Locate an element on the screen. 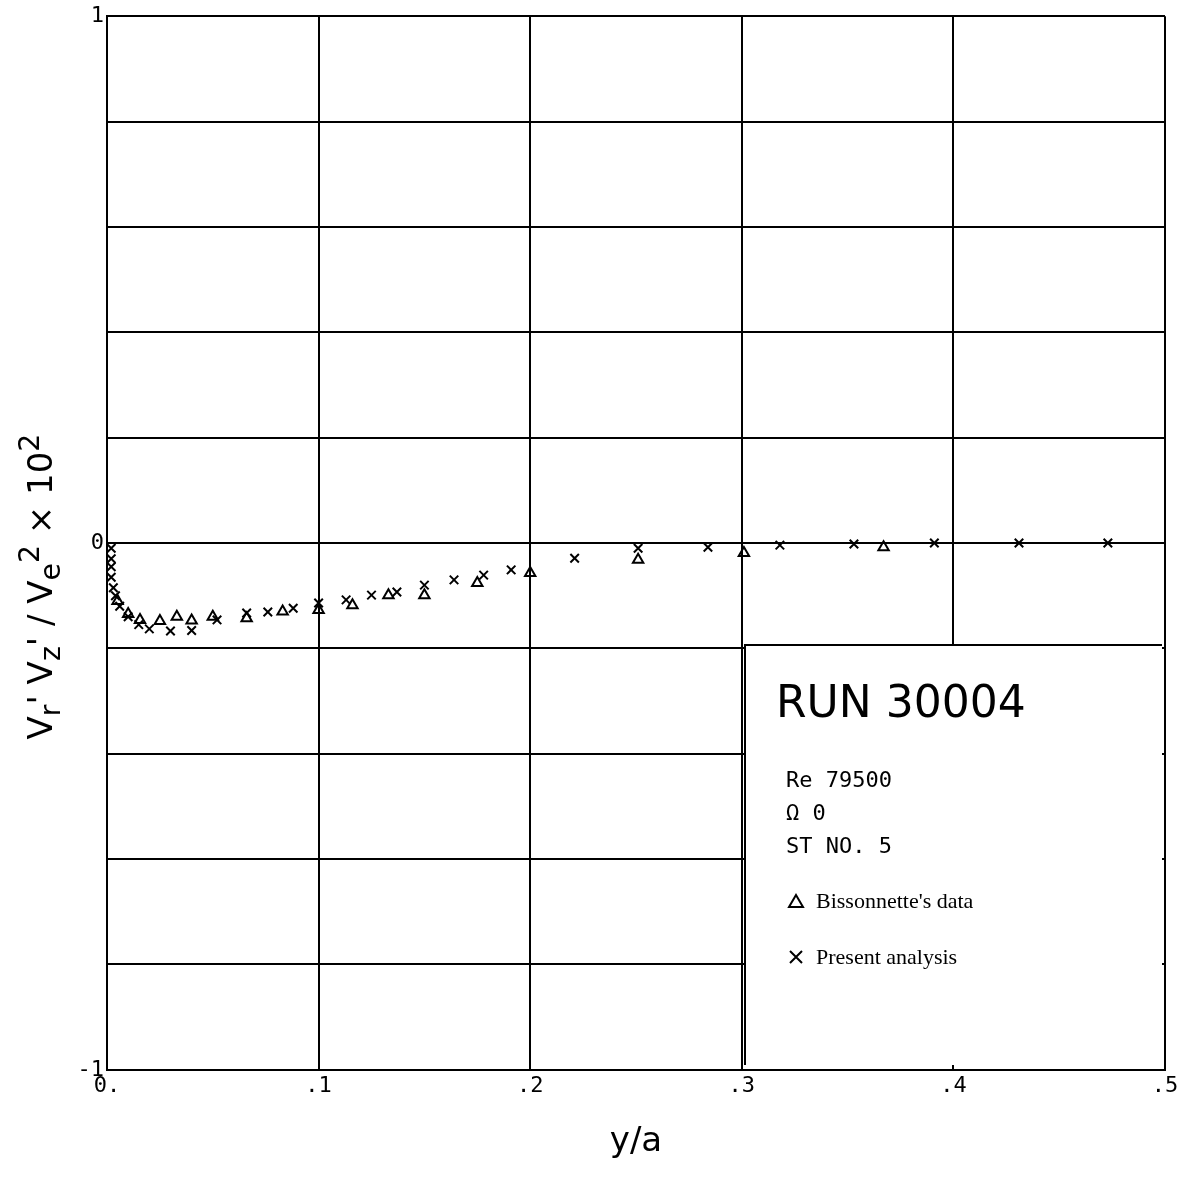 Image resolution: width=1191 pixels, height=1177 pixels. x-tick-label: .5 is located at coordinates (1165, 1084).